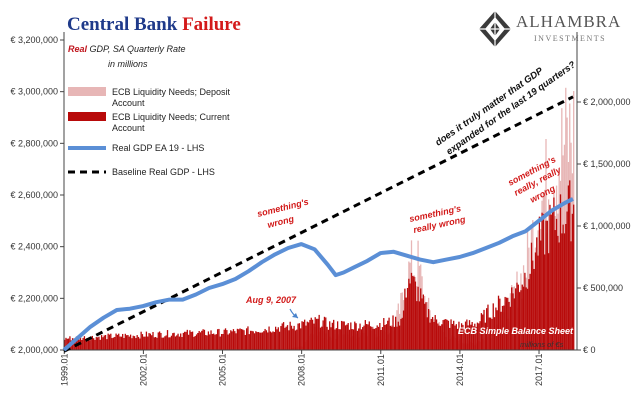 This screenshot has width=640, height=400. Describe the element at coordinates (163, 172) in the screenshot. I see `legend-label-baseline: Baseline Real GDP - LHS` at that location.